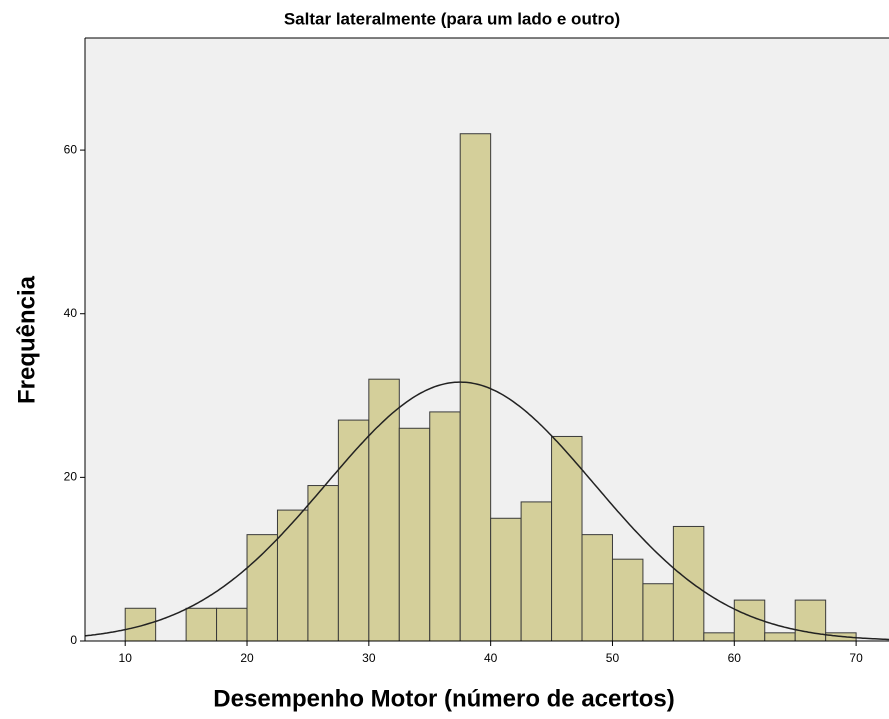 The image size is (889, 719). Describe the element at coordinates (71, 313) in the screenshot. I see `y-tick-label: 40` at that location.